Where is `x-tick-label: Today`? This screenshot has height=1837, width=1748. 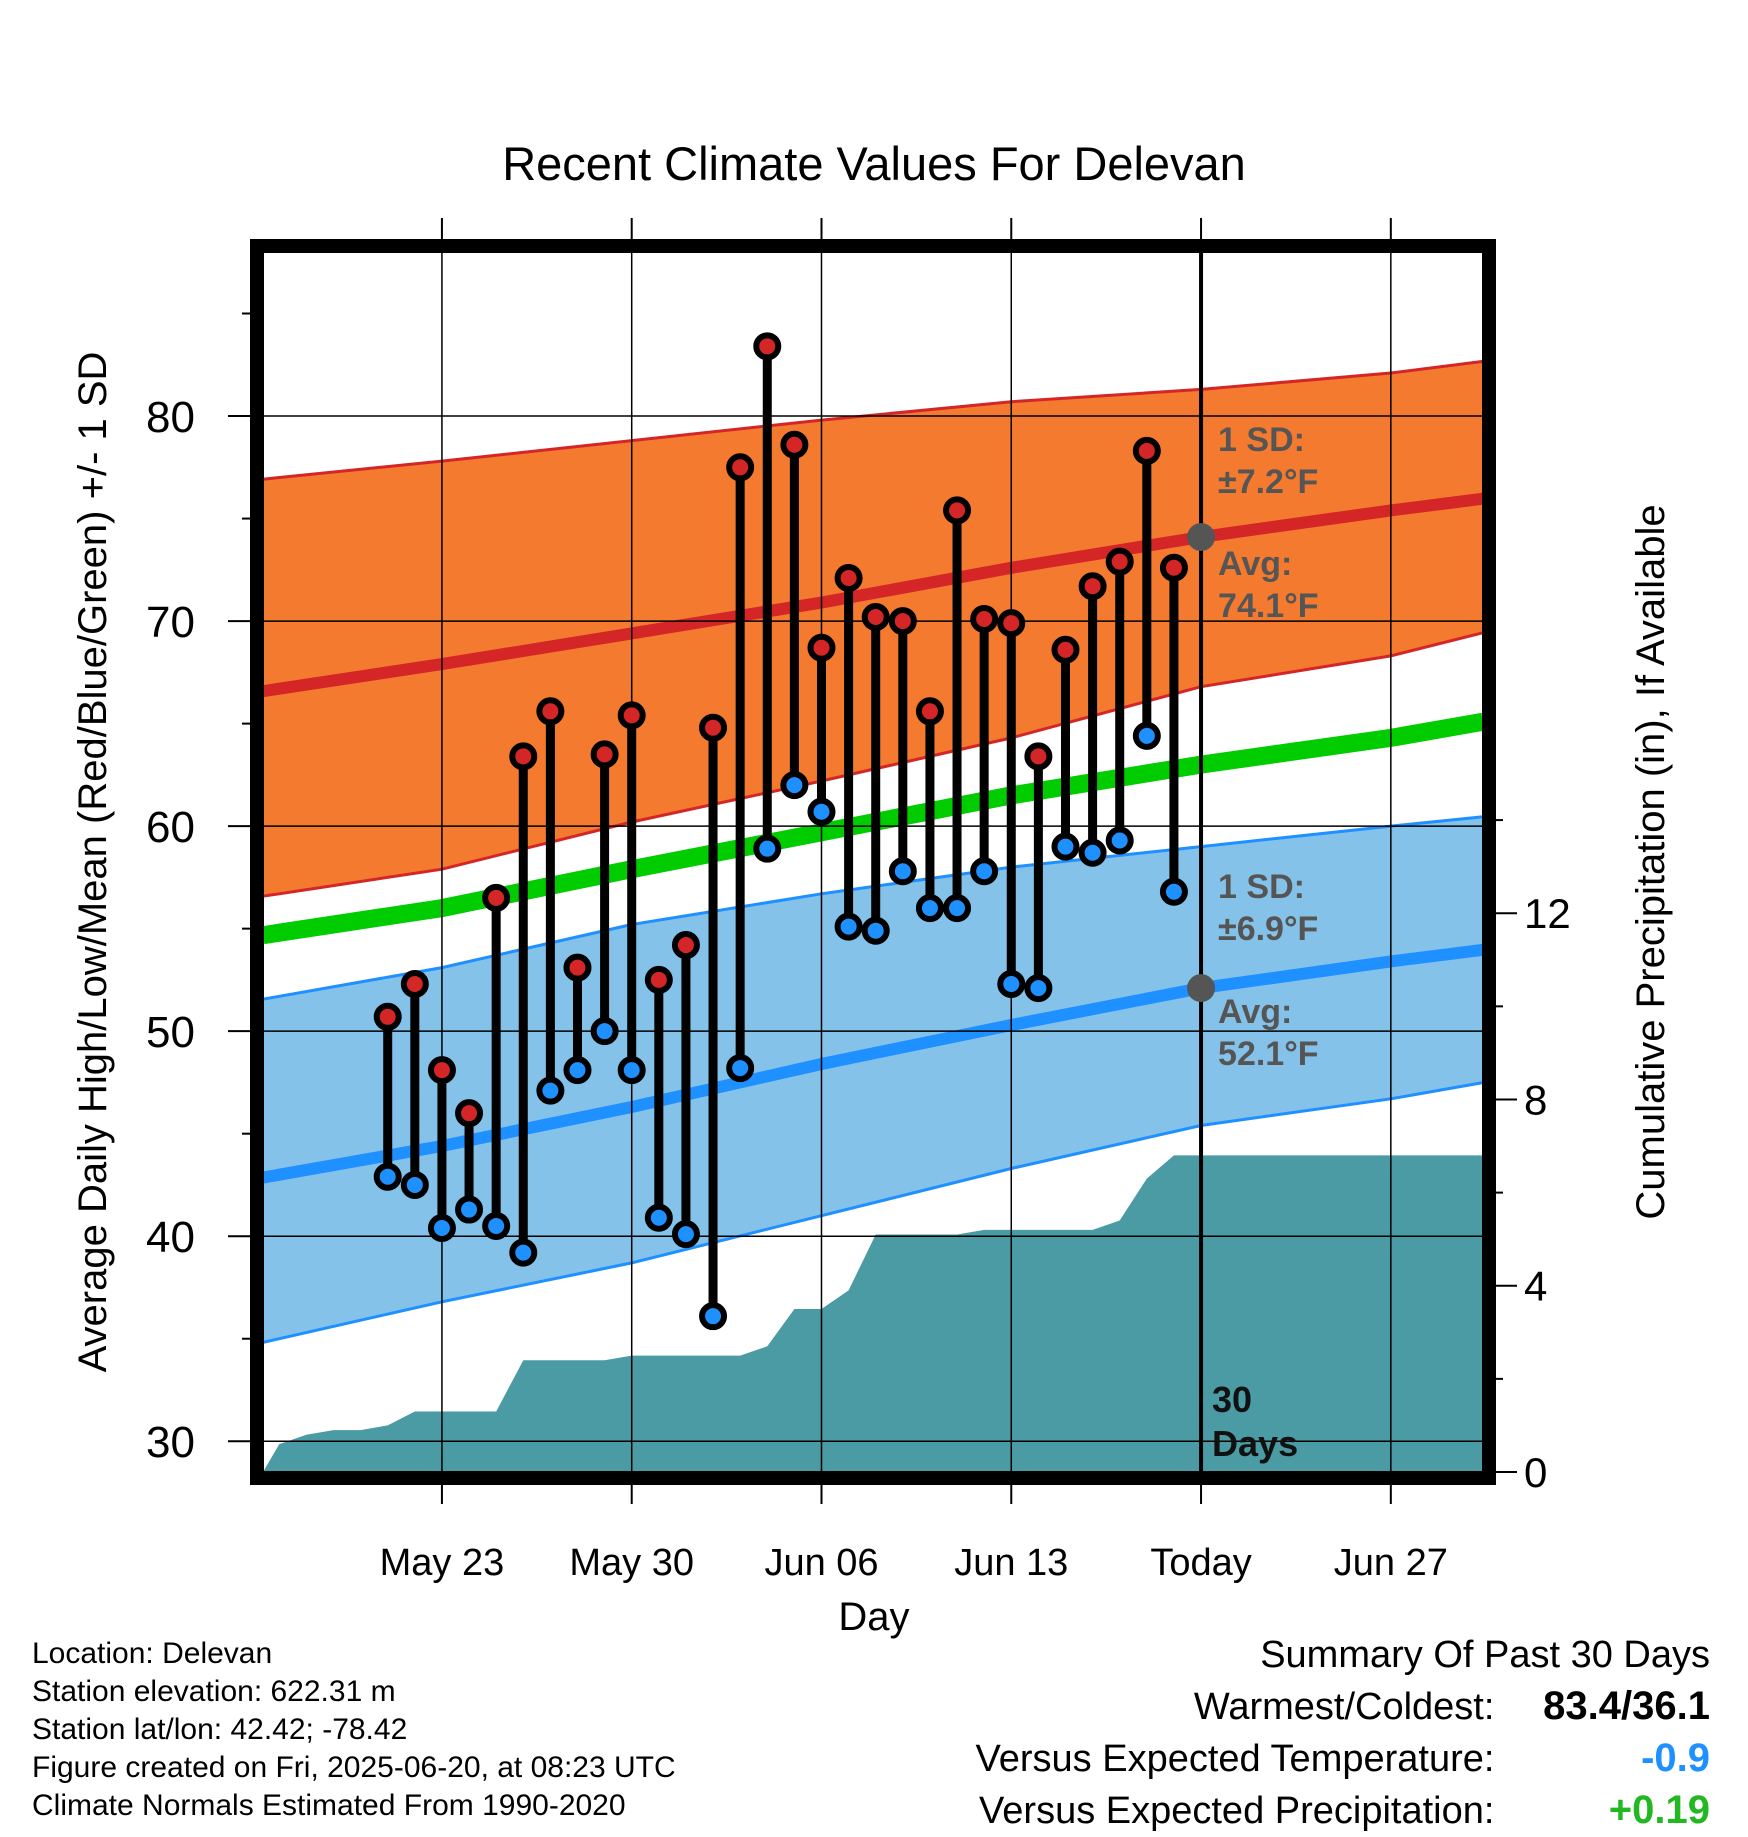 x-tick-label: Today is located at coordinates (1200, 1563).